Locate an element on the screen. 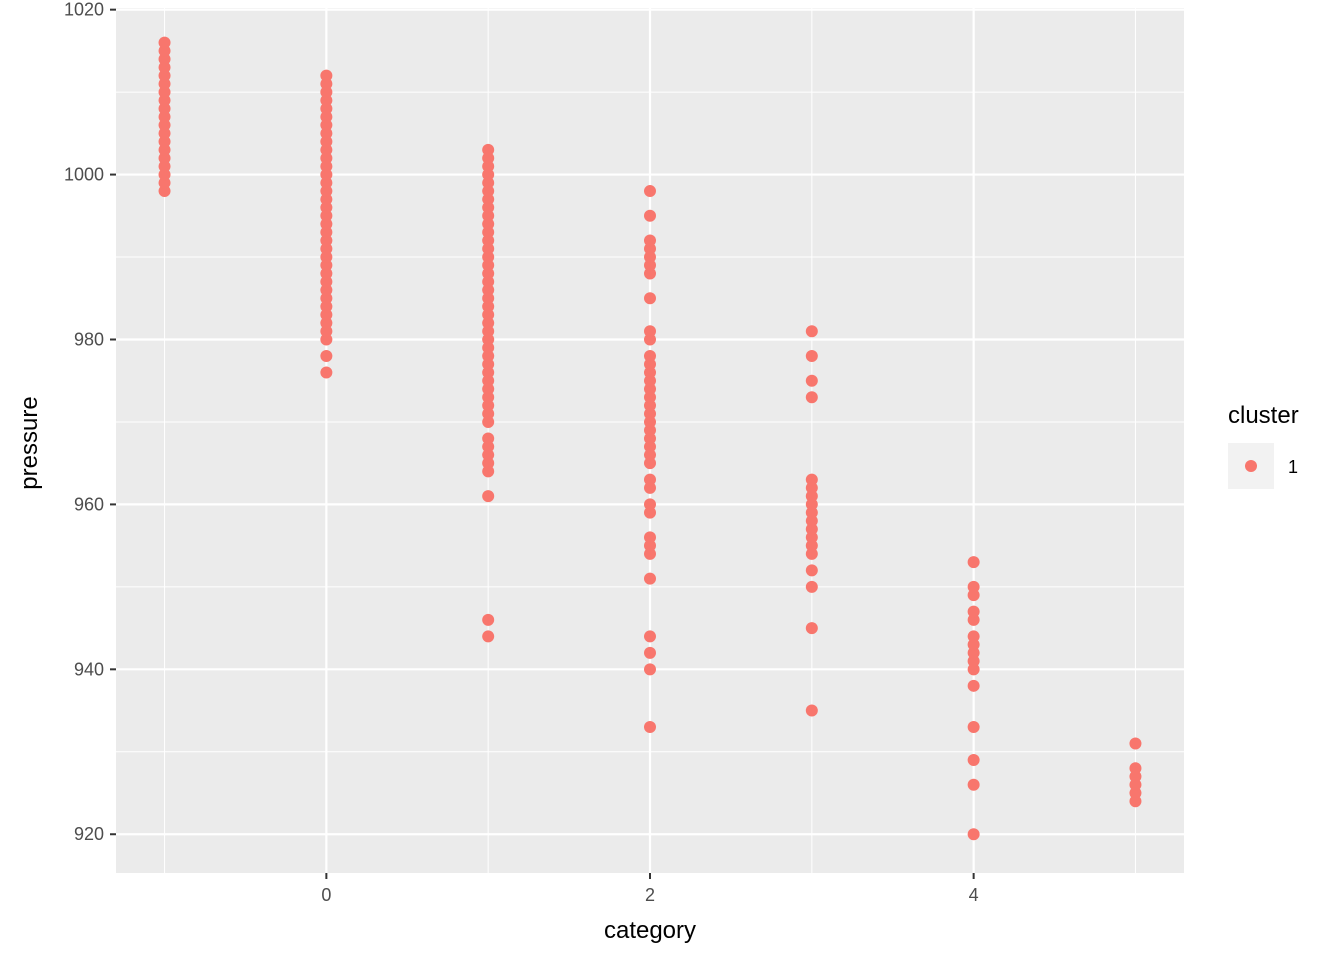 The image size is (1344, 960). legend-label-1: 1 is located at coordinates (1293, 467).